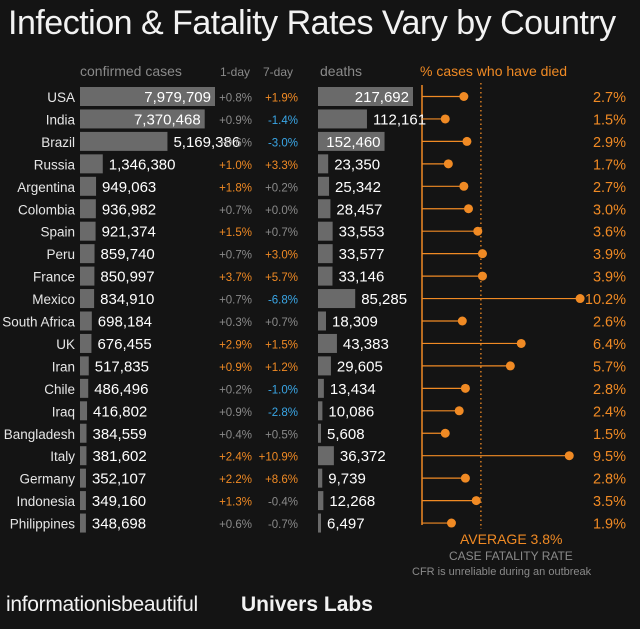 The image size is (640, 629). Describe the element at coordinates (235, 503) in the screenshot. I see `change-1-day: +1.3%` at that location.